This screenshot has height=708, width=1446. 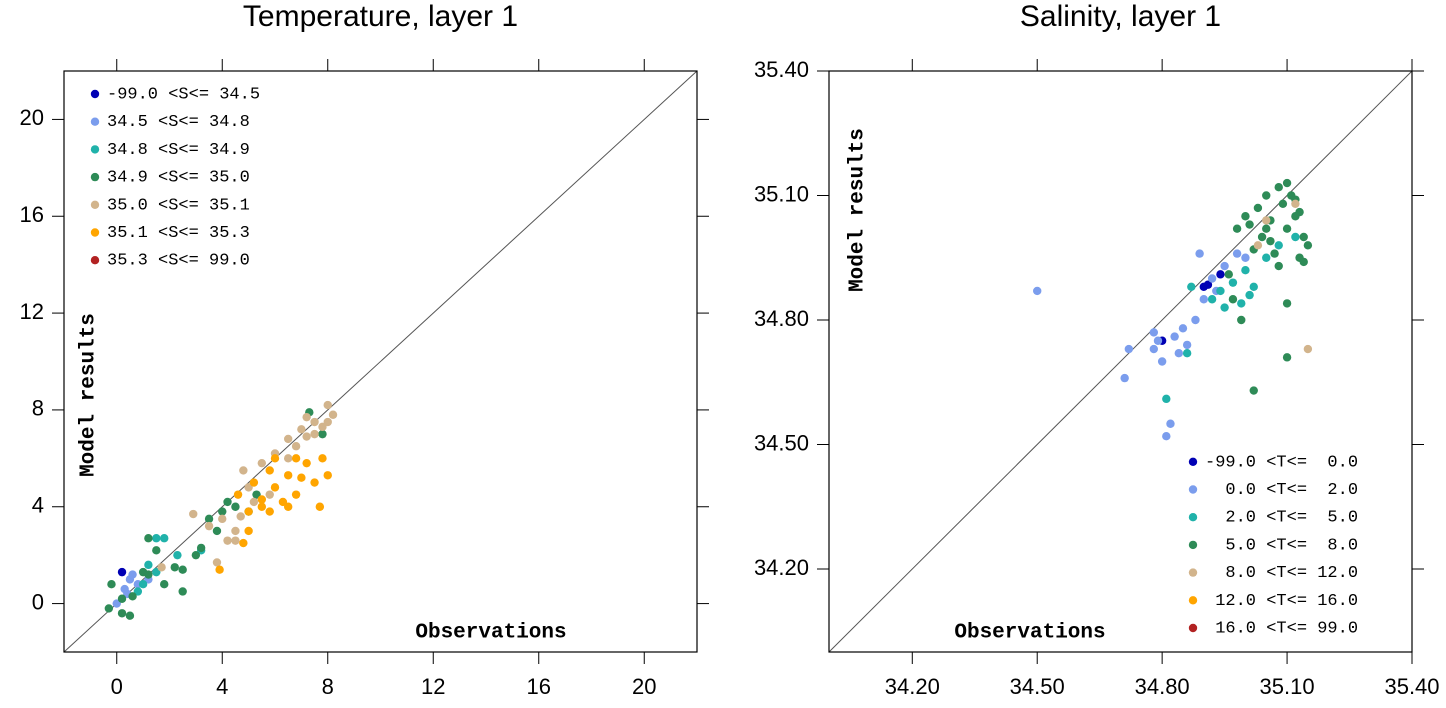 What do you see at coordinates (178, 150) in the screenshot?
I see `legend-label: 34.8 <S<= 34.9` at bounding box center [178, 150].